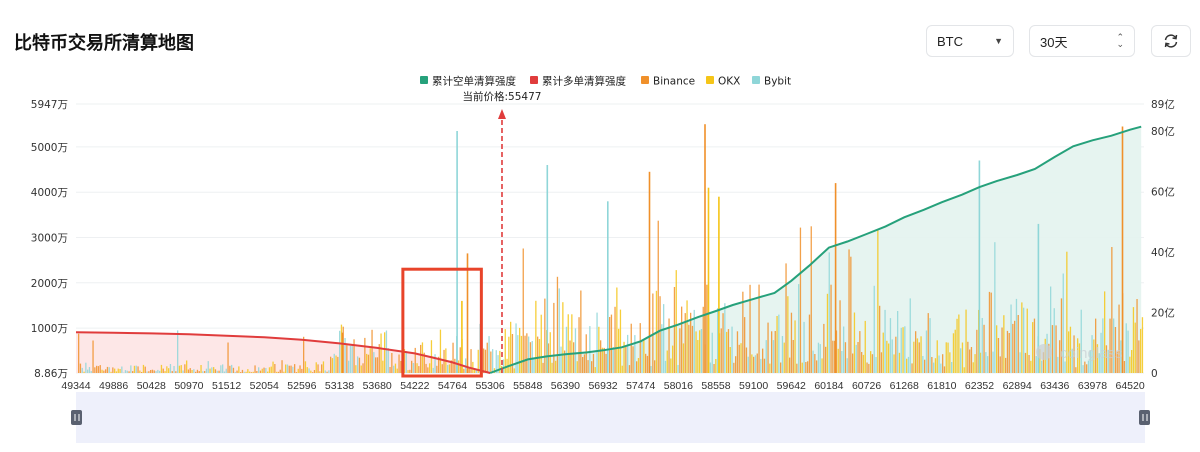 This screenshot has width=1200, height=452. What do you see at coordinates (608, 287) in the screenshot?
I see `bar-peak-bybit` at bounding box center [608, 287].